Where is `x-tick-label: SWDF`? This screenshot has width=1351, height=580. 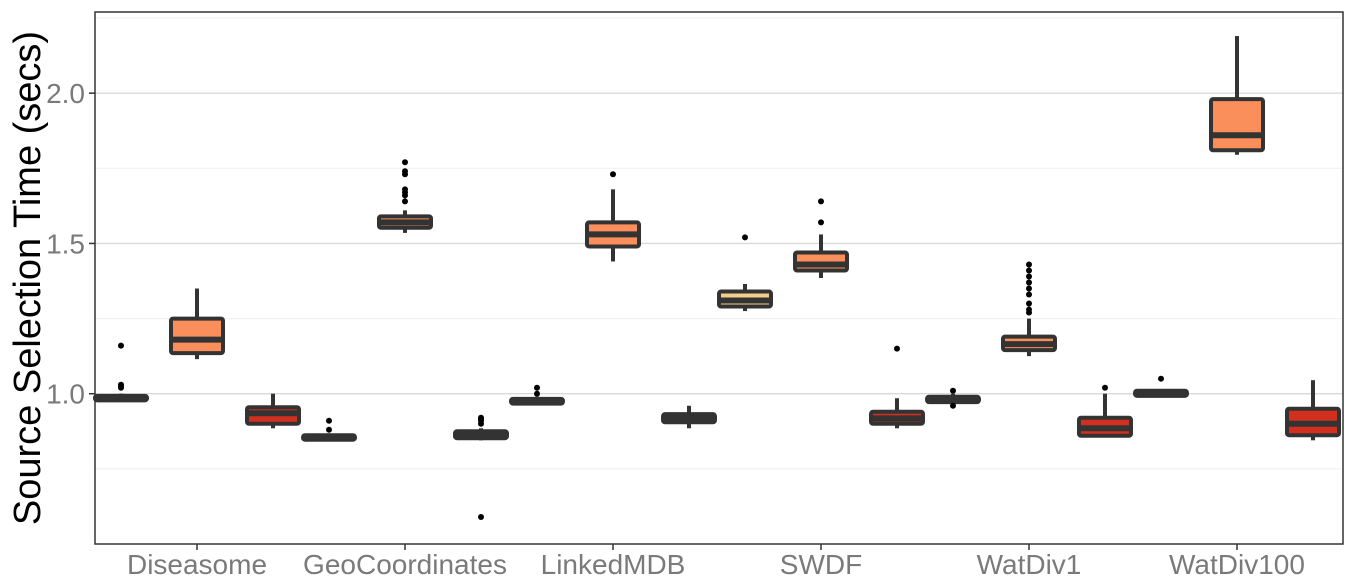
x-tick-label: SWDF is located at coordinates (821, 564).